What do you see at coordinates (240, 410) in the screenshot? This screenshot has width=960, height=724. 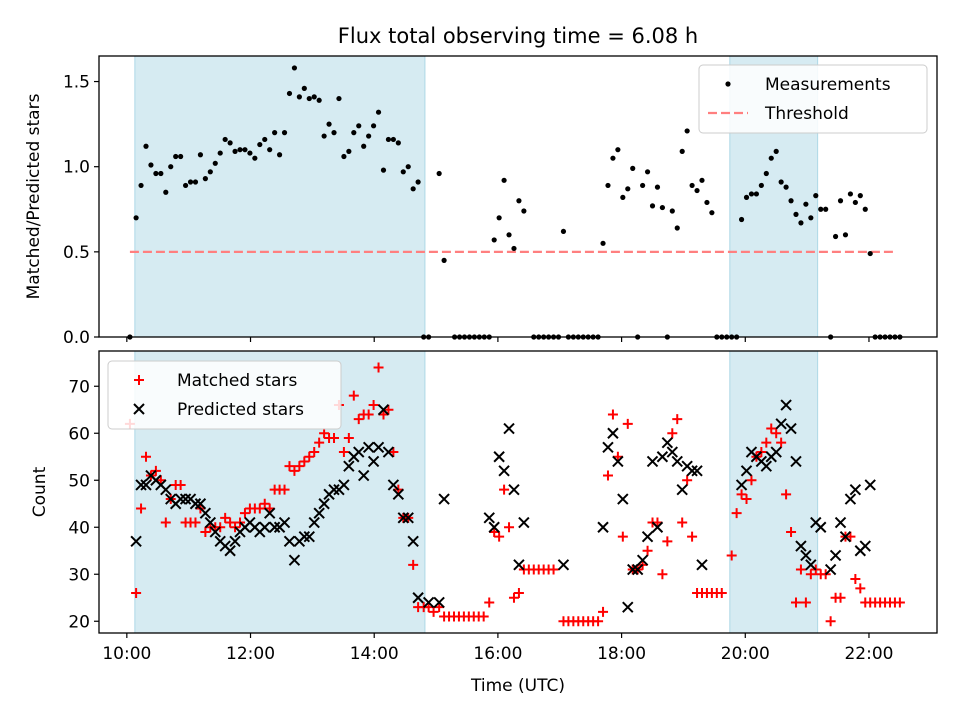 I see `legend-label-predicted: Predicted stars` at bounding box center [240, 410].